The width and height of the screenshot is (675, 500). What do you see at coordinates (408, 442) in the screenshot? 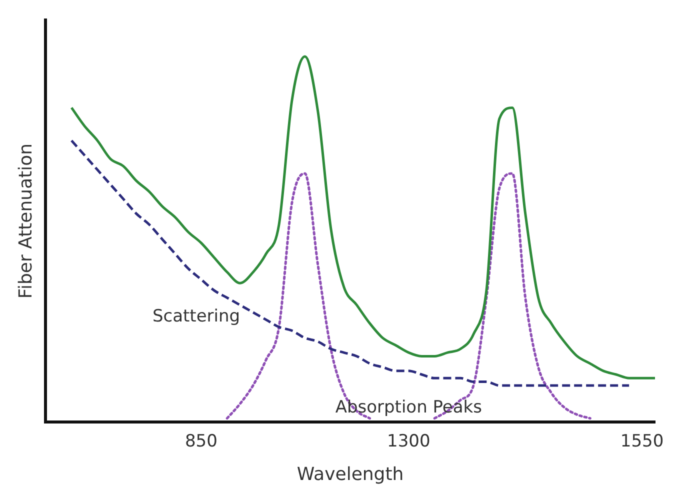
I see `x-tick-label: 1300` at bounding box center [408, 442].